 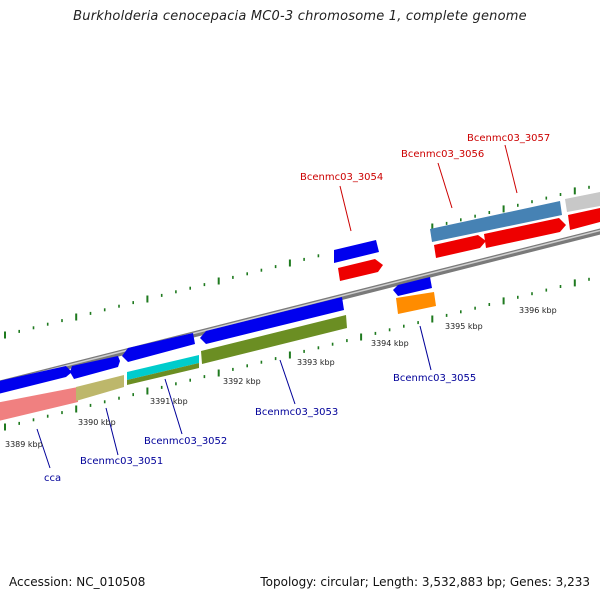 What do you see at coordinates (121, 461) in the screenshot?
I see `gene-label: Bcenmc03_3051` at bounding box center [121, 461].